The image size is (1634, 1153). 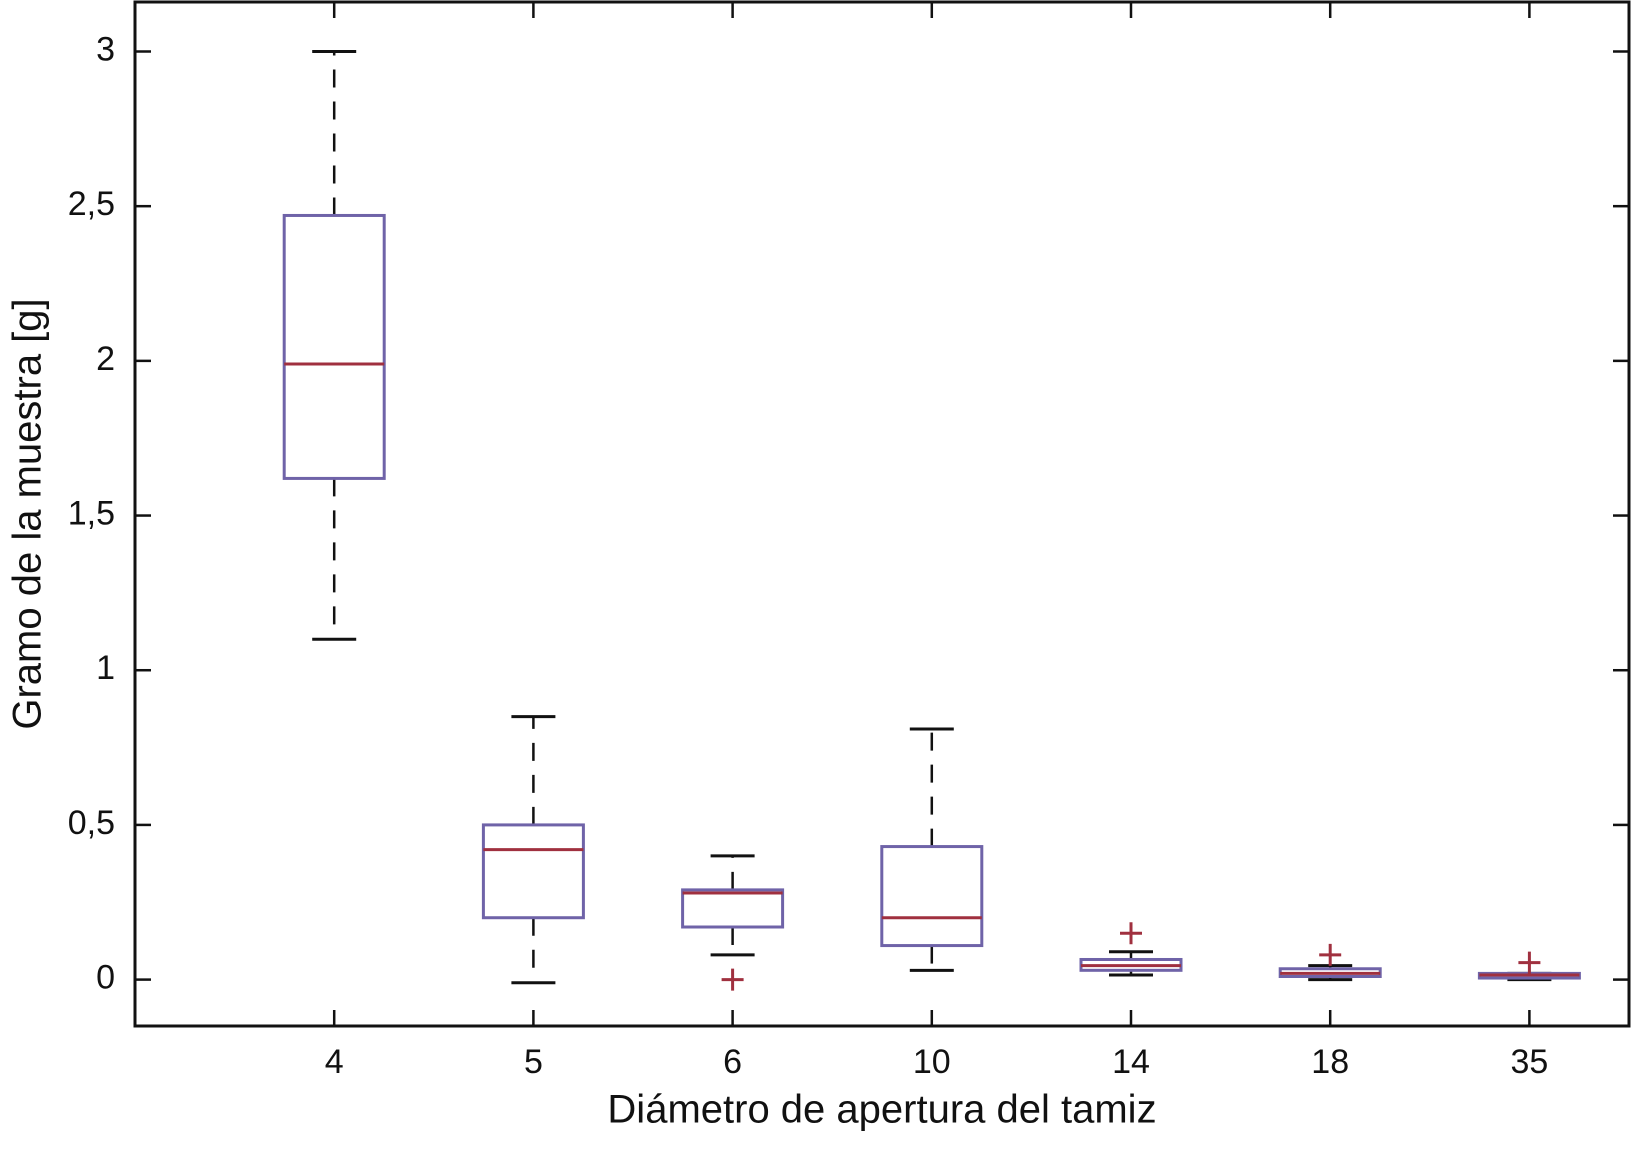 What do you see at coordinates (732, 1062) in the screenshot?
I see `x-tick-label: 6` at bounding box center [732, 1062].